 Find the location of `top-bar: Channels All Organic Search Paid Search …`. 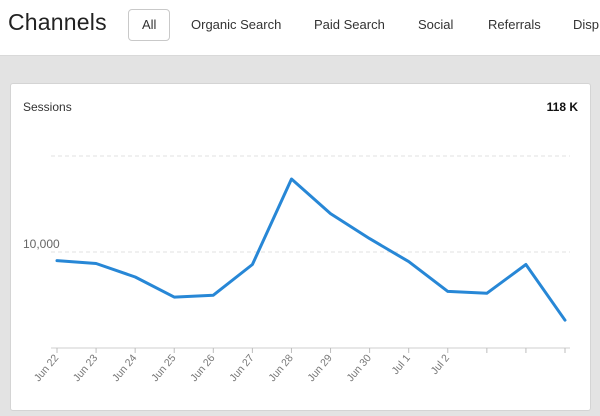

top-bar: Channels All Organic Search Paid Search … is located at coordinates (300, 28).